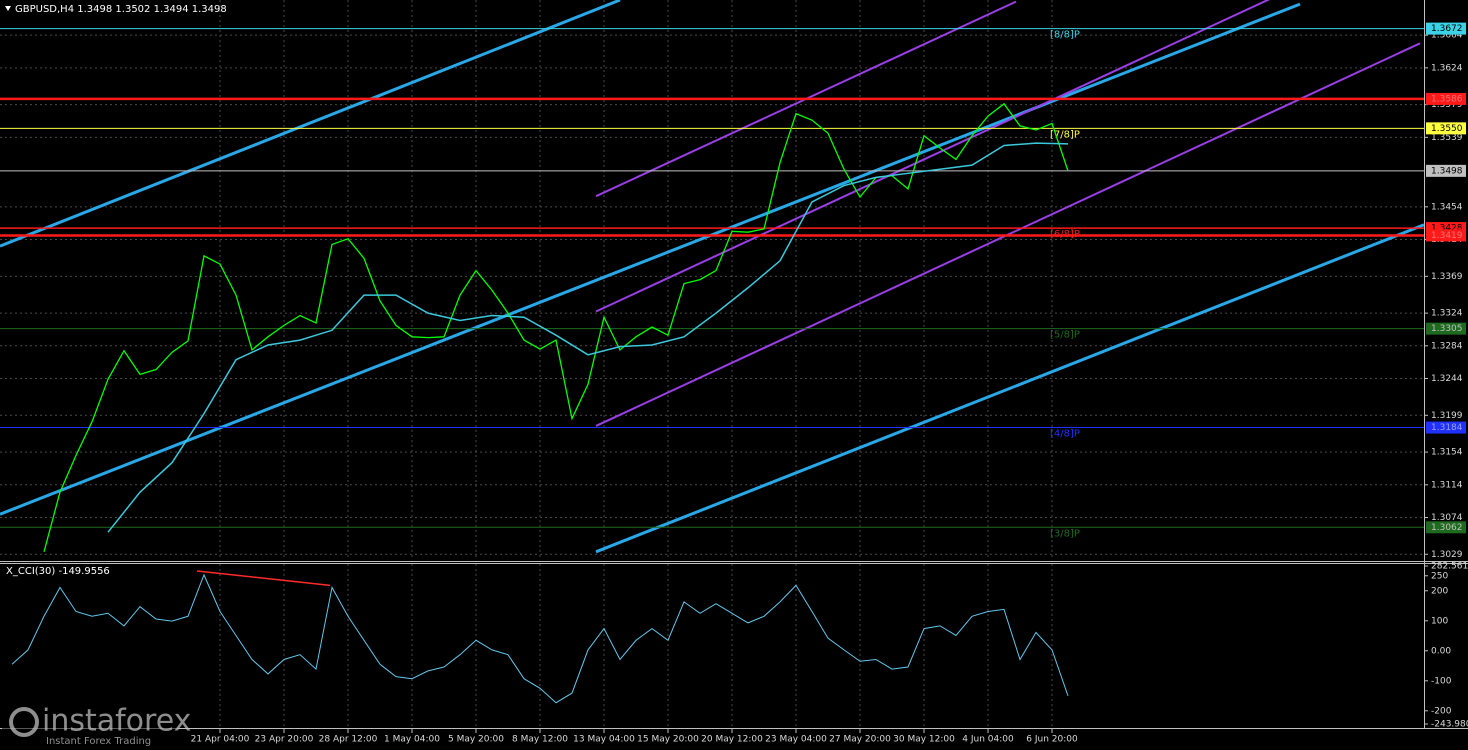  Describe the element at coordinates (348, 740) in the screenshot. I see `x-tick-label: 28 Apr 12:00` at that location.